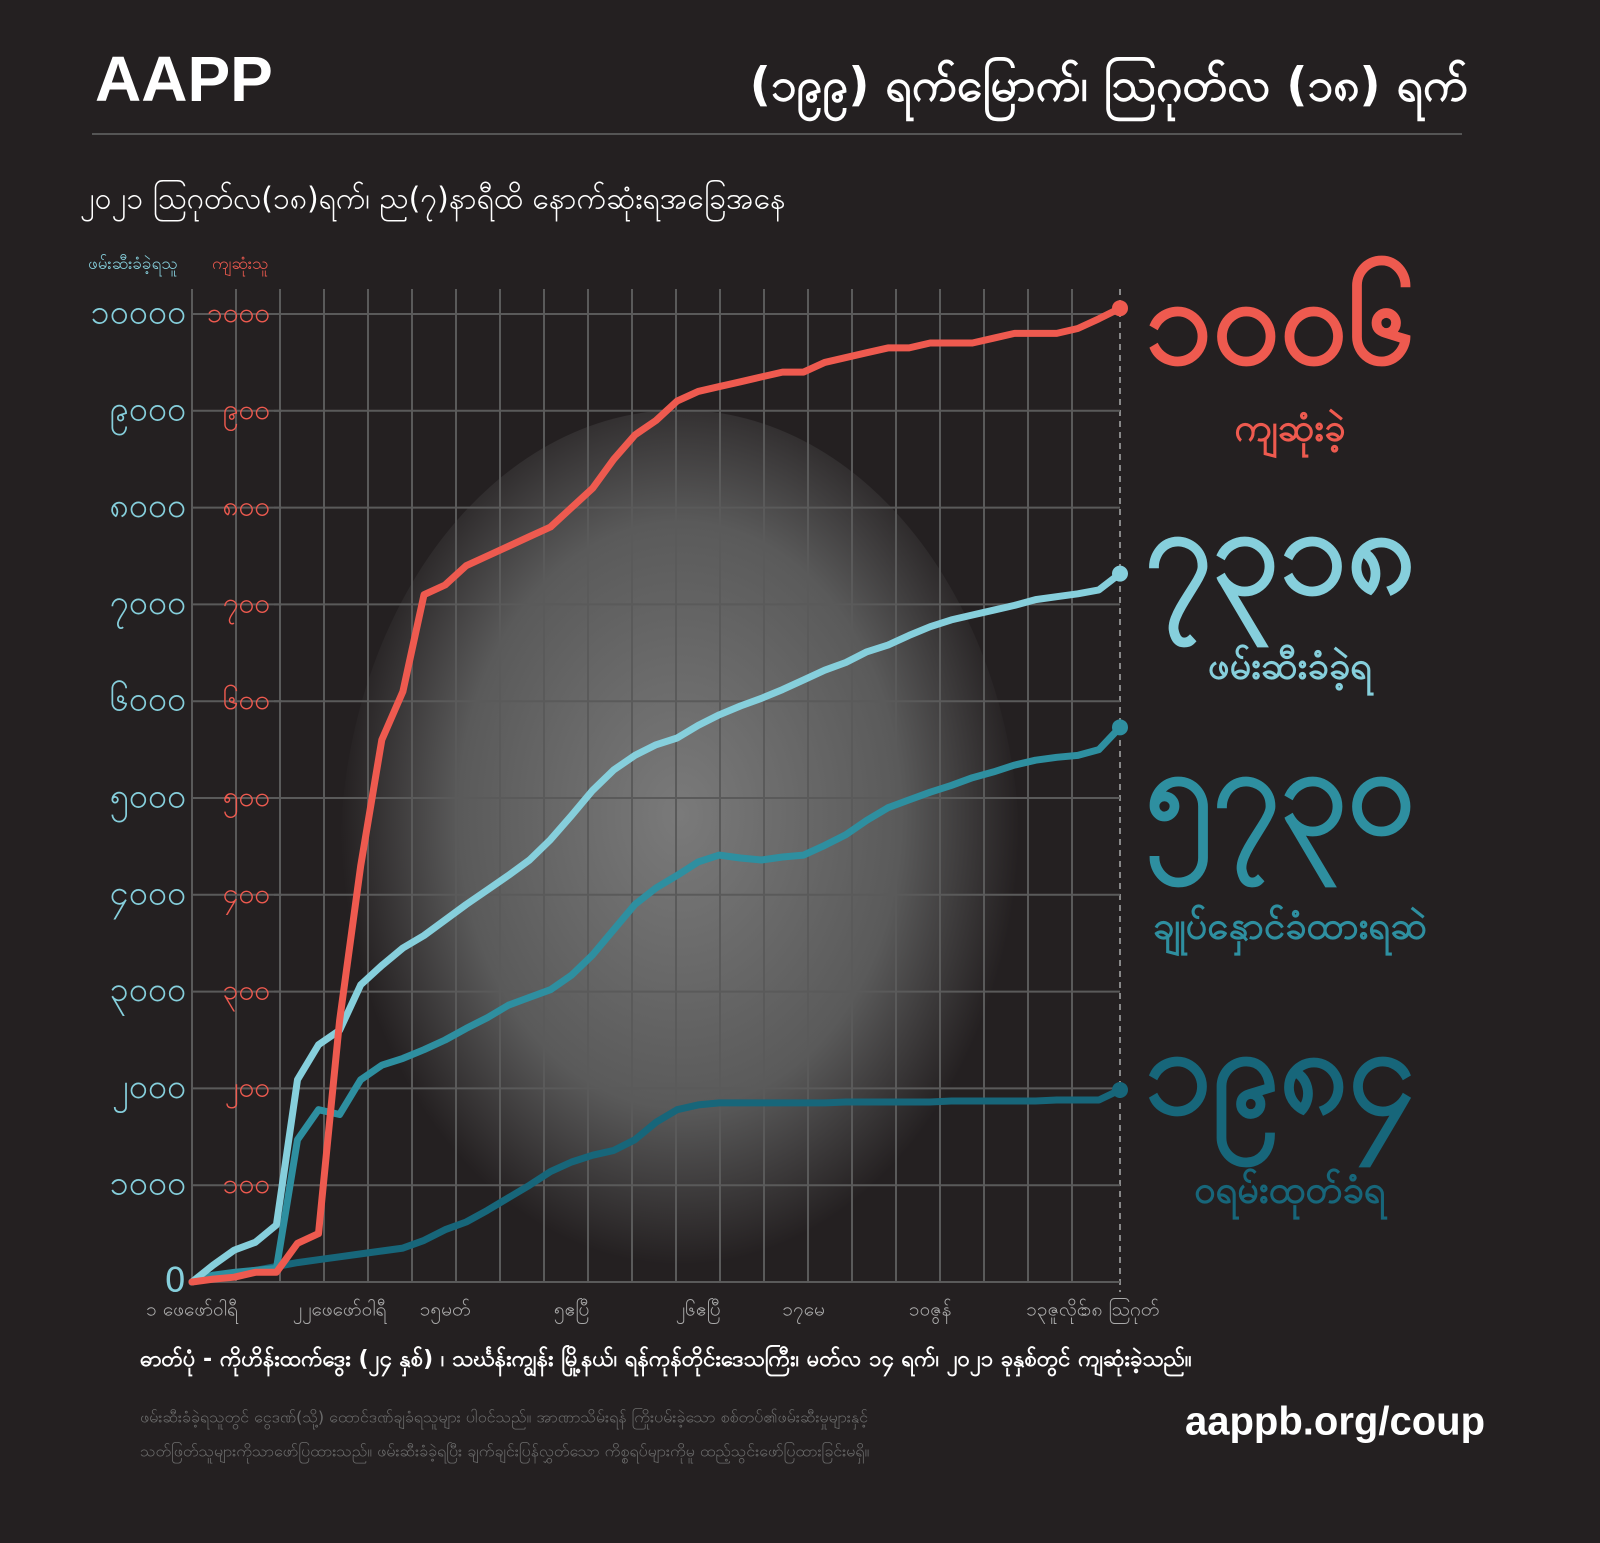 The height and width of the screenshot is (1543, 1600). Describe the element at coordinates (1335, 1422) in the screenshot. I see `url: aappb.org/coup` at that location.